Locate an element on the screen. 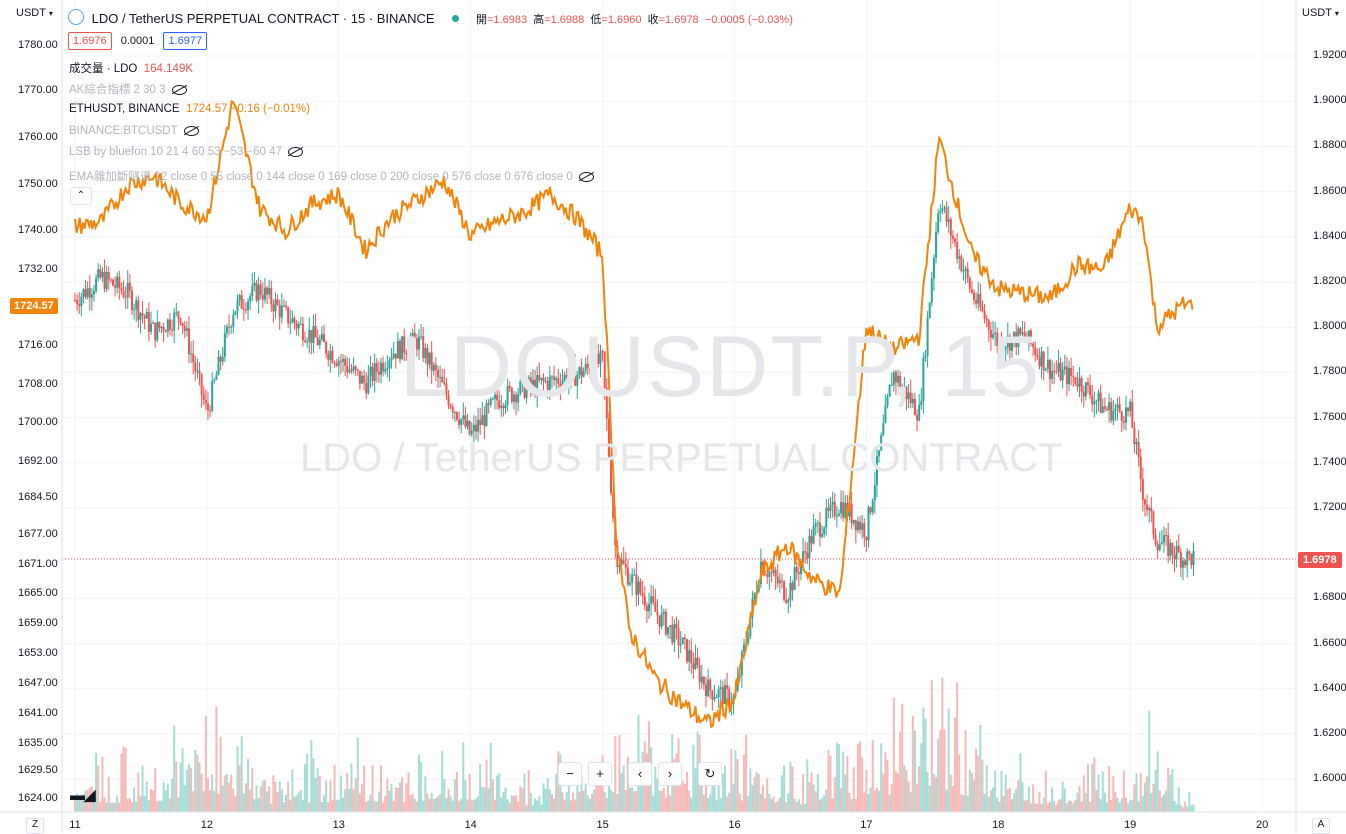 This screenshot has width=1346, height=834. timezone-icon: Z is located at coordinates (35, 826).